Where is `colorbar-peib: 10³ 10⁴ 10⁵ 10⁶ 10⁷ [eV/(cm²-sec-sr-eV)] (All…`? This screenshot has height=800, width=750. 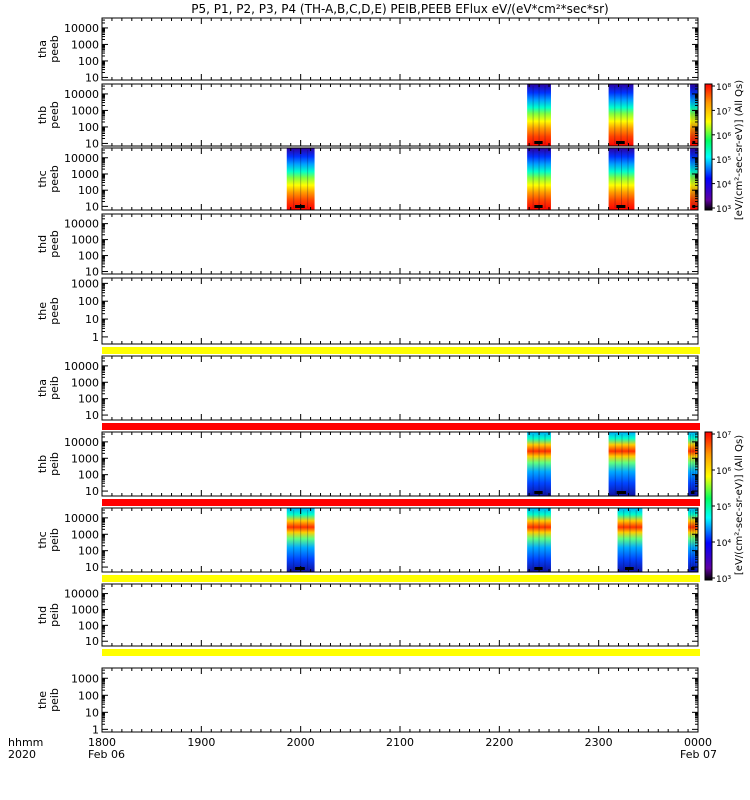 colorbar-peib: 10³ 10⁴ 10⁵ 10⁶ 10⁷ [eV/(cm²-sec-sr-eV)] (All… is located at coordinates (724, 508).